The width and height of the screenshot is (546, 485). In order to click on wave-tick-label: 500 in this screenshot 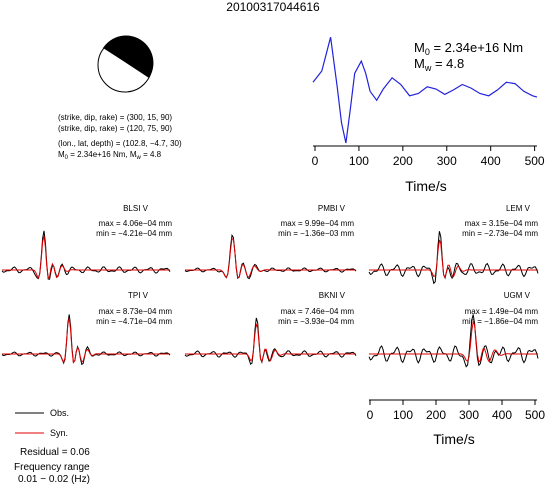, I will do `click(535, 415)`.